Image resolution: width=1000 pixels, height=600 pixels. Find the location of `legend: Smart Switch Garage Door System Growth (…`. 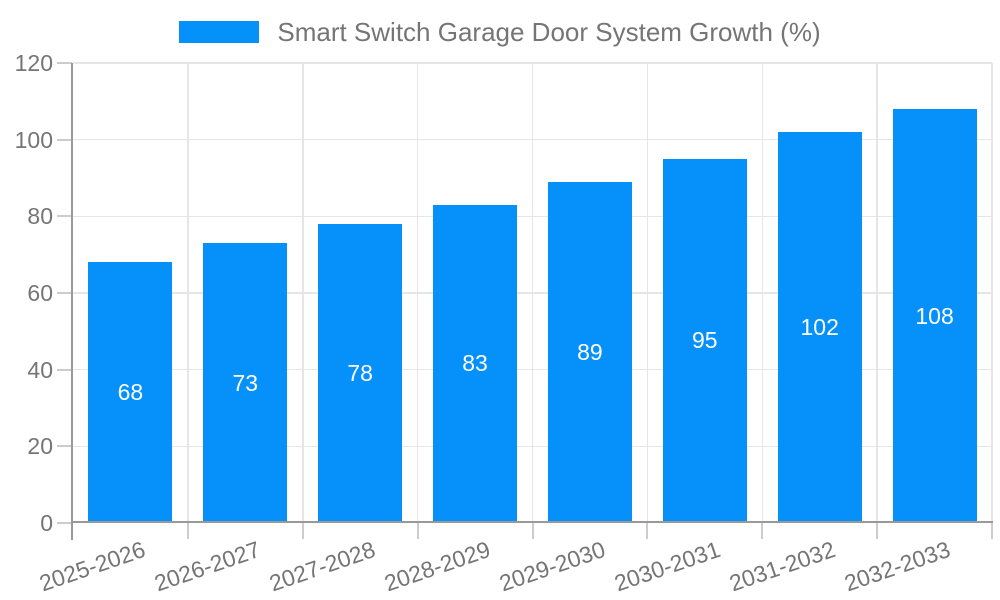

legend: Smart Switch Garage Door System Growth (… is located at coordinates (500, 32).